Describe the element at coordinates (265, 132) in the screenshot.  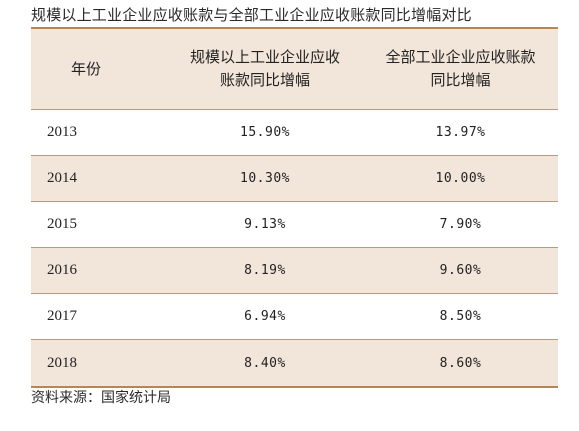
I see `col-a-cell: 15.90%` at that location.